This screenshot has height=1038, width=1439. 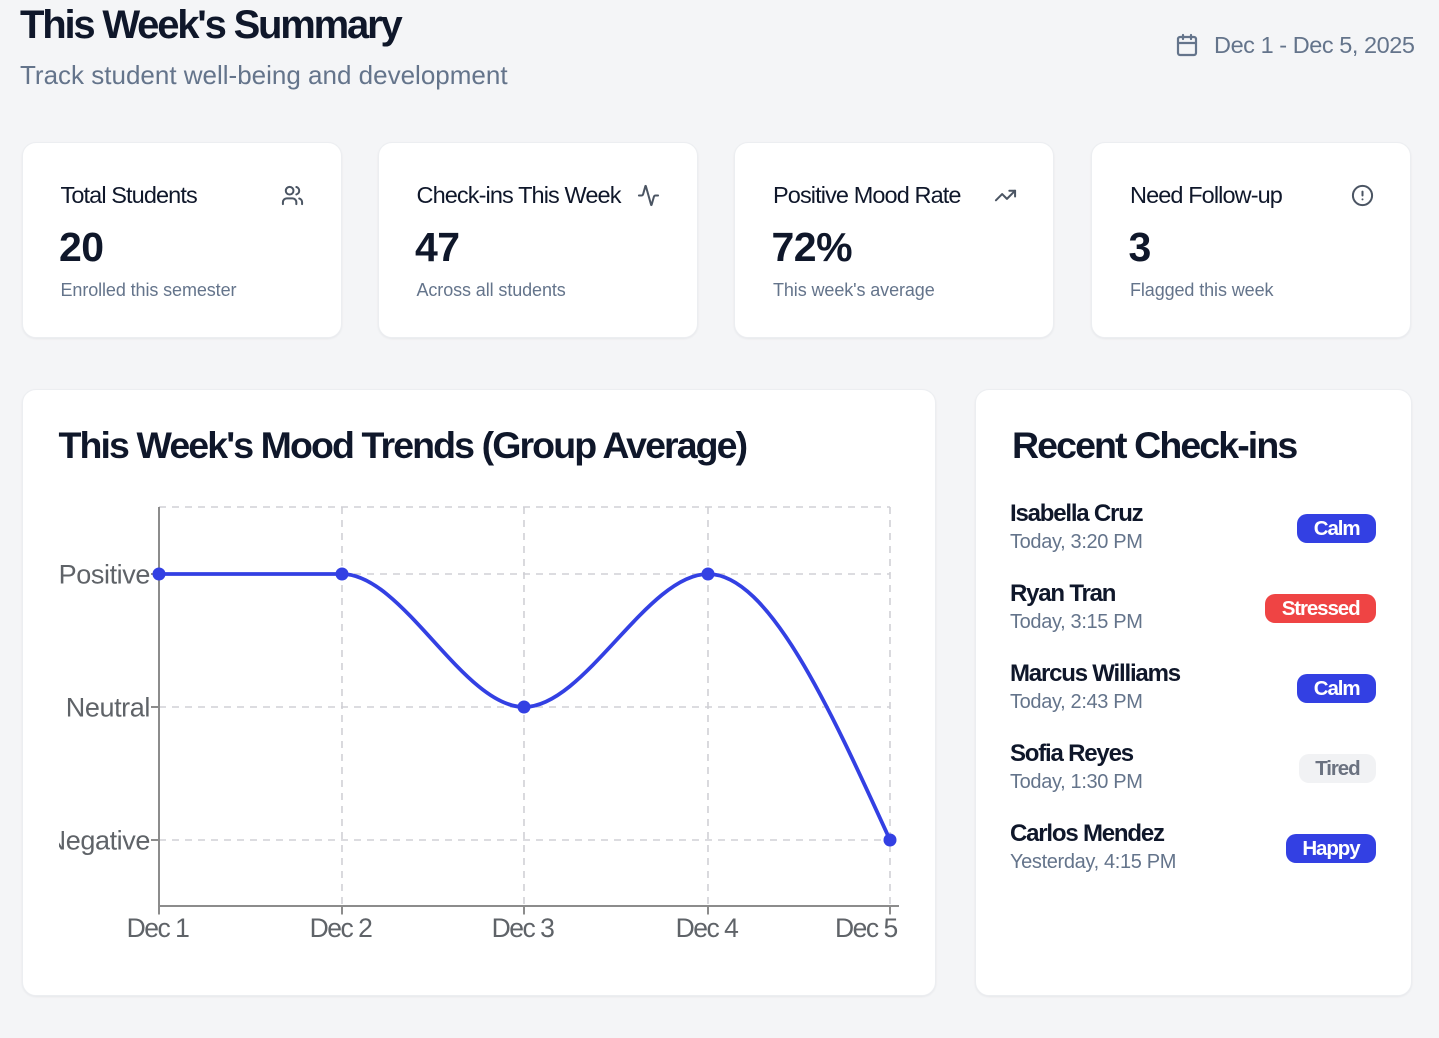 What do you see at coordinates (341, 928) in the screenshot?
I see `svg-text: Dec 2` at bounding box center [341, 928].